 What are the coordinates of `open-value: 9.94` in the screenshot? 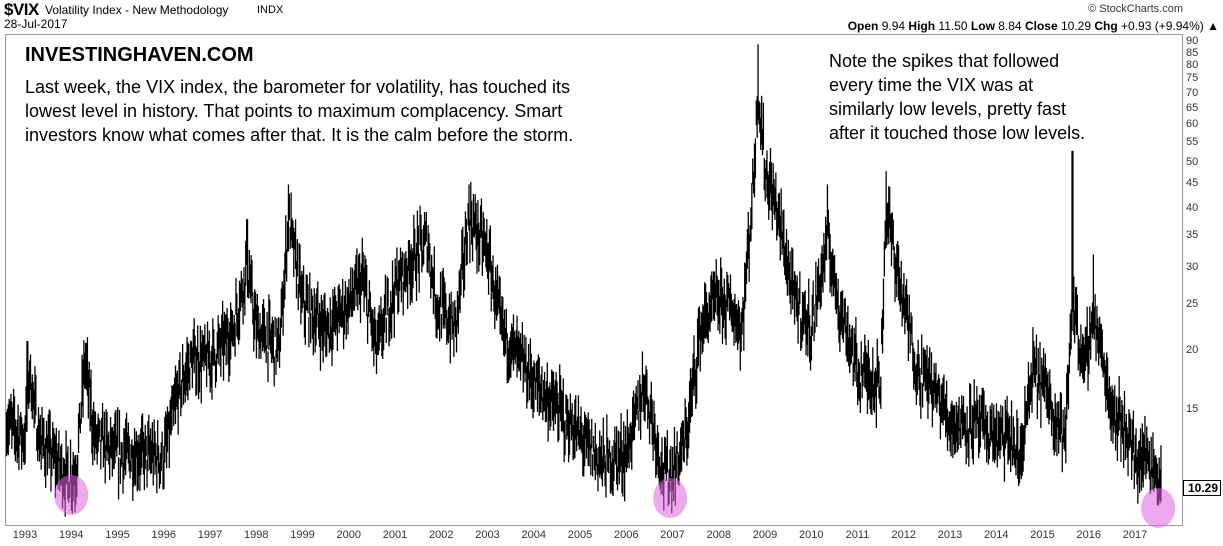 It's located at (893, 26).